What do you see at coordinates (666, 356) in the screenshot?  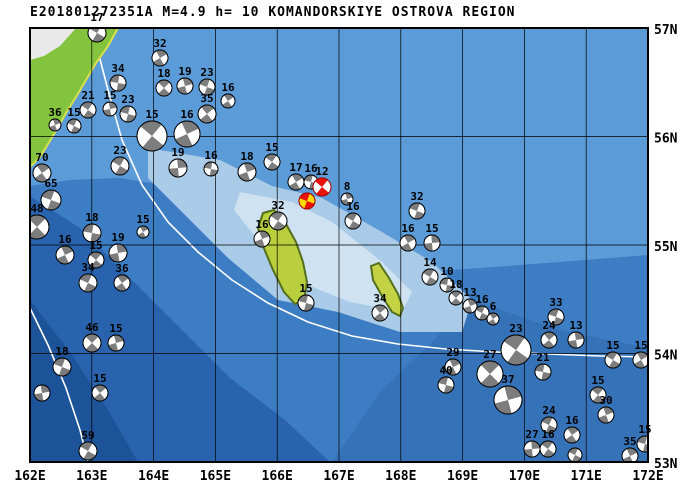 I see `lat-tick-label: 54N` at bounding box center [666, 356].